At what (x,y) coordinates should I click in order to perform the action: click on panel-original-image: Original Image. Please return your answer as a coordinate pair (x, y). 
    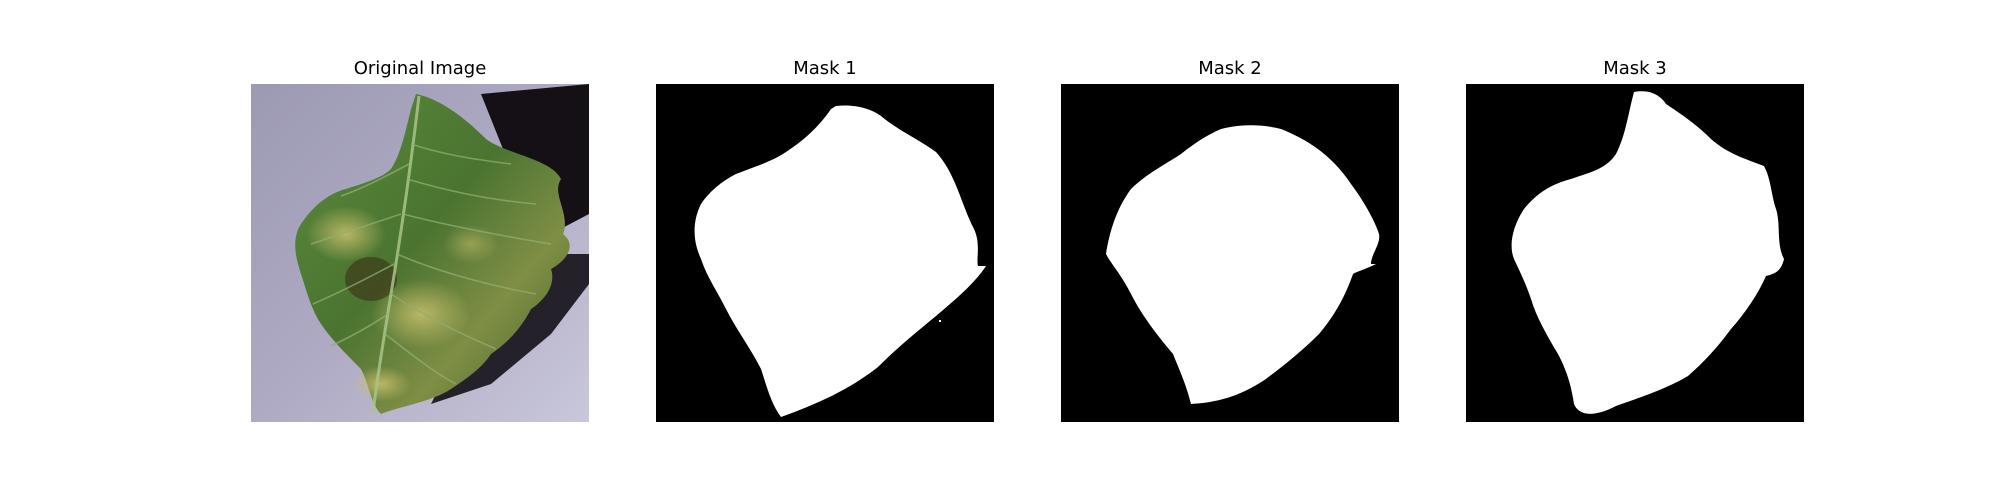
    Looking at the image, I should click on (420, 241).